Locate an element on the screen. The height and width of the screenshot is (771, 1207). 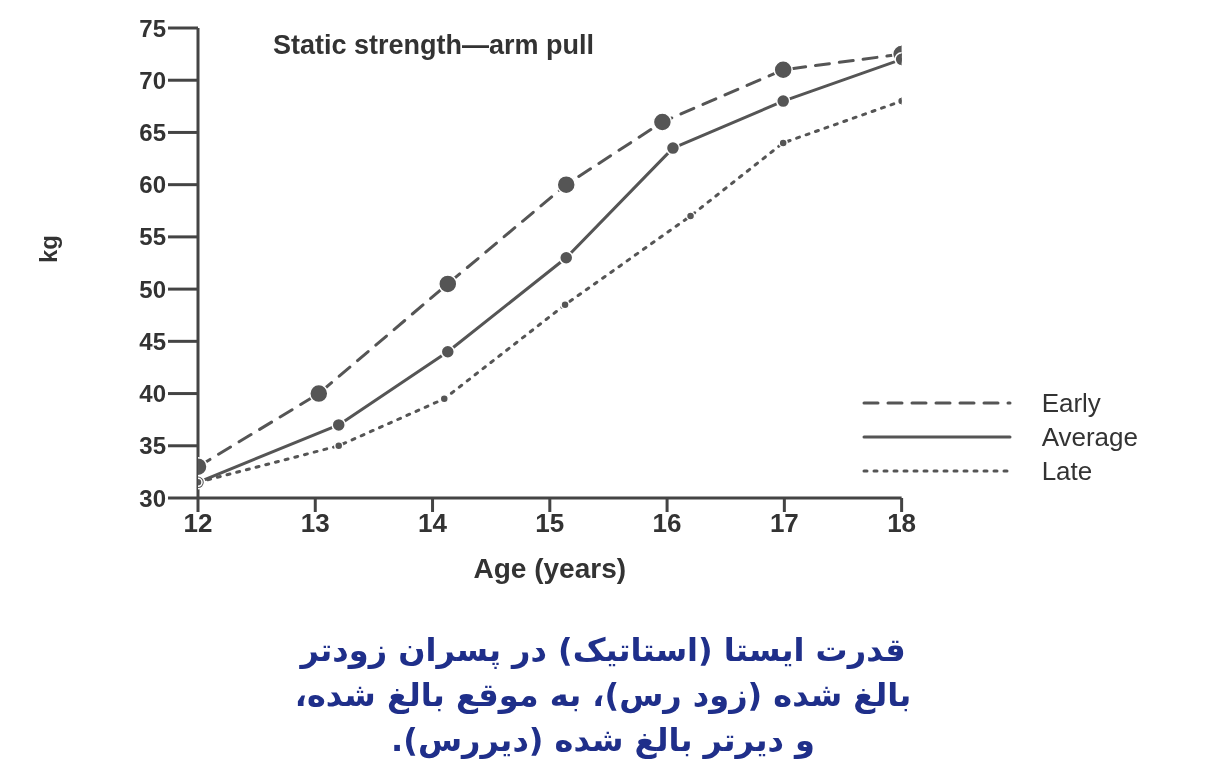
text: قدرت ایستا (استاتیک) در پسران زودتر بالغ شده (زود رس)، به موقع بالغ شده، و دیرتر بالغ شده (دیررس). is located at coordinates (603, 695).